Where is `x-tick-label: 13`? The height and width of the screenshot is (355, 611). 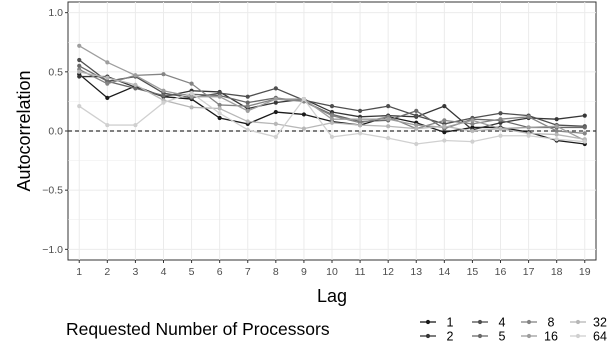
x-tick-label: 13 is located at coordinates (416, 272).